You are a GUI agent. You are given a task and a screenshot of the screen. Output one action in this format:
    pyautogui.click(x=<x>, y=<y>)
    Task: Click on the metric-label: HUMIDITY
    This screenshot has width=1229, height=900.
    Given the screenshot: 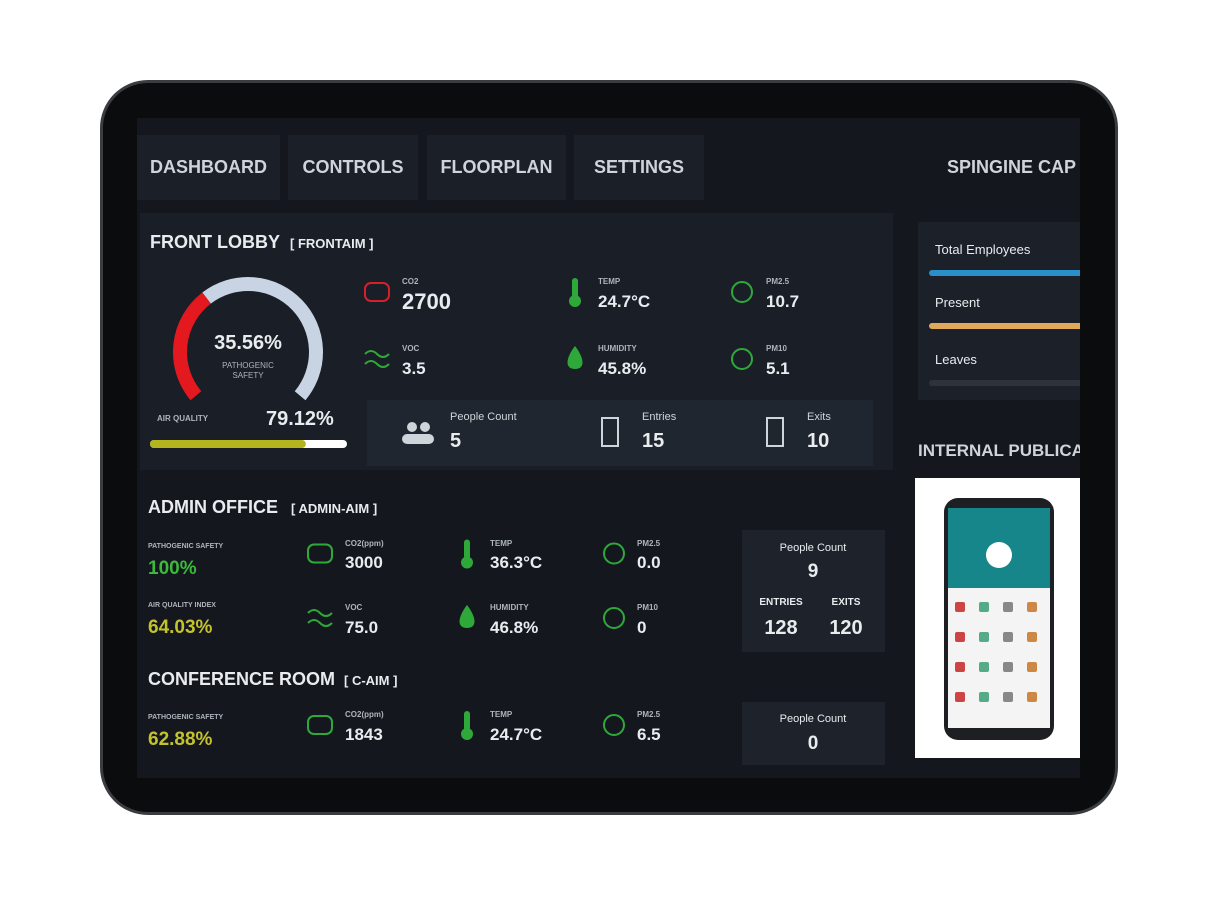 What is the action you would take?
    pyautogui.click(x=509, y=608)
    